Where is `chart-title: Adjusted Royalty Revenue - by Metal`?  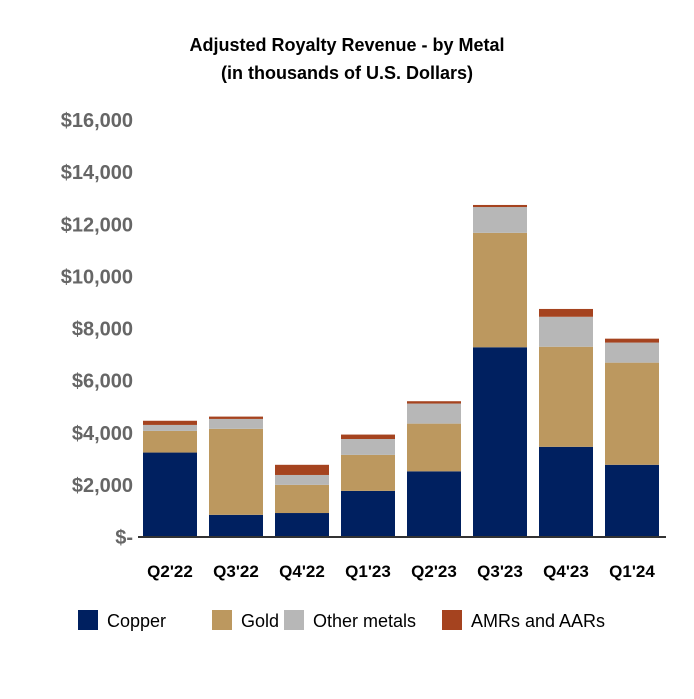 chart-title: Adjusted Royalty Revenue - by Metal is located at coordinates (346, 45).